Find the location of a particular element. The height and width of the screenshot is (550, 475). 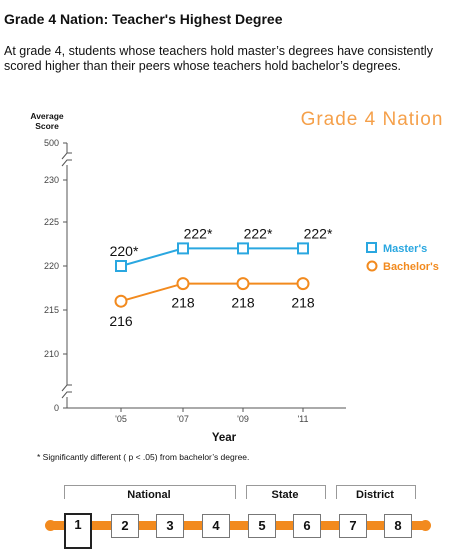

axis-break-top-icon is located at coordinates (66, 159).